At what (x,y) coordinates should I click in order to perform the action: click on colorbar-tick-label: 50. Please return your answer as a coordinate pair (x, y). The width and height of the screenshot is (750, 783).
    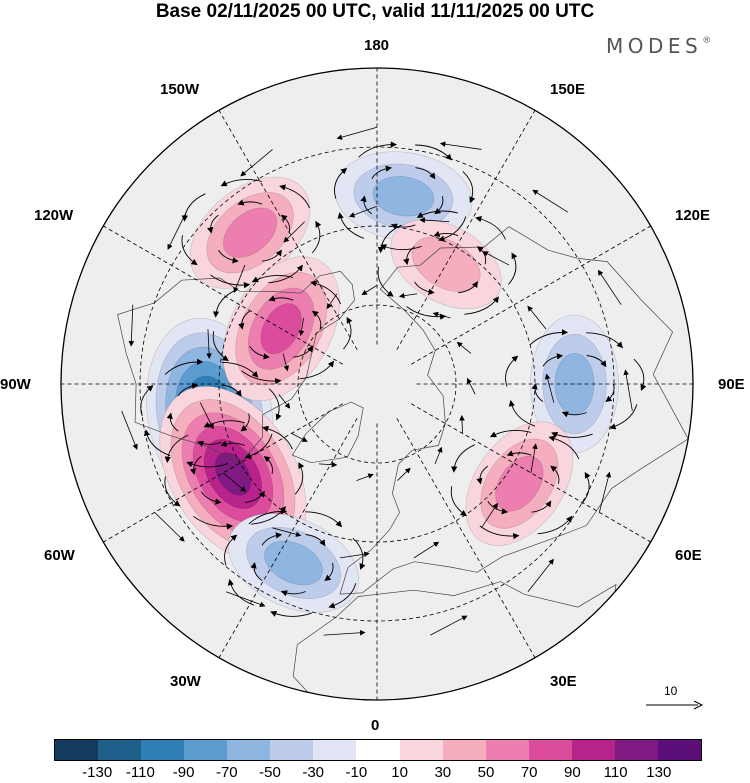
    Looking at the image, I should click on (486, 772).